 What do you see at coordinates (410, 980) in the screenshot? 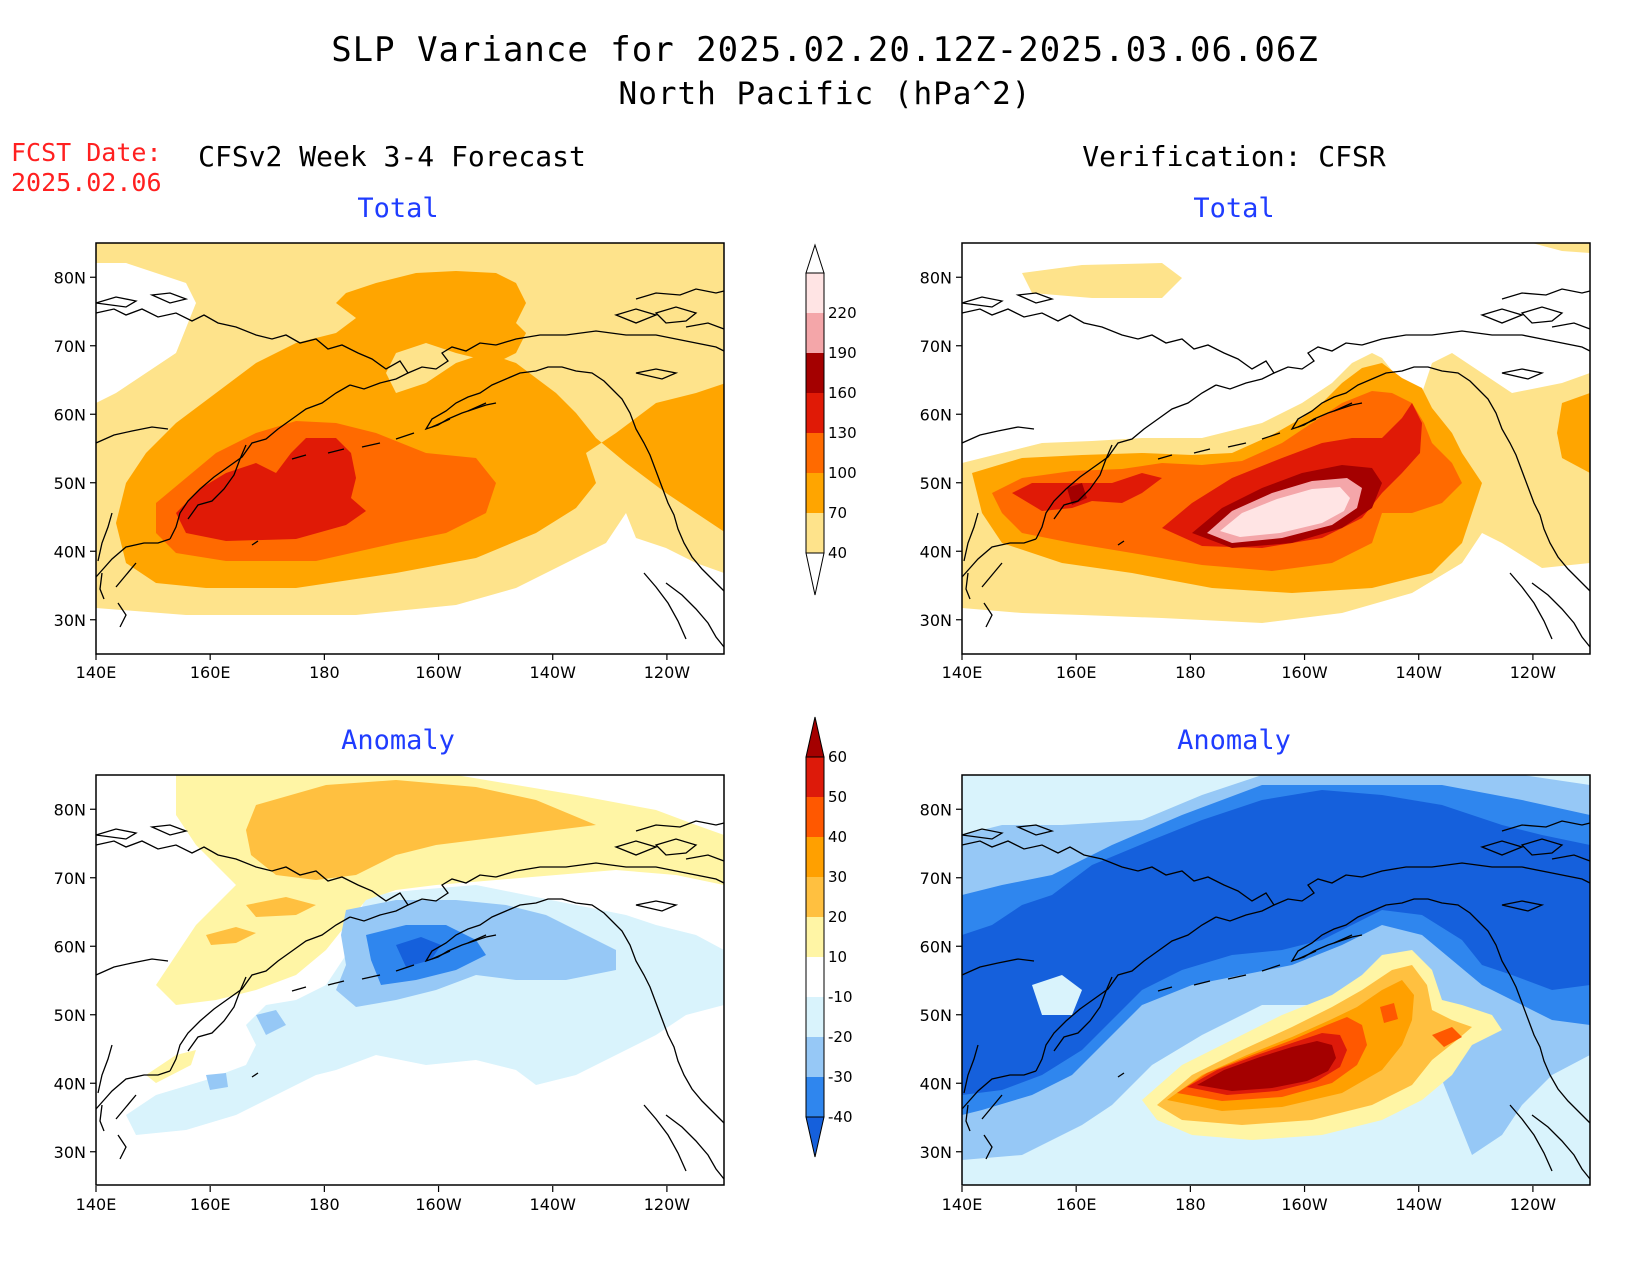
I see `fcst-anom-frame` at bounding box center [410, 980].